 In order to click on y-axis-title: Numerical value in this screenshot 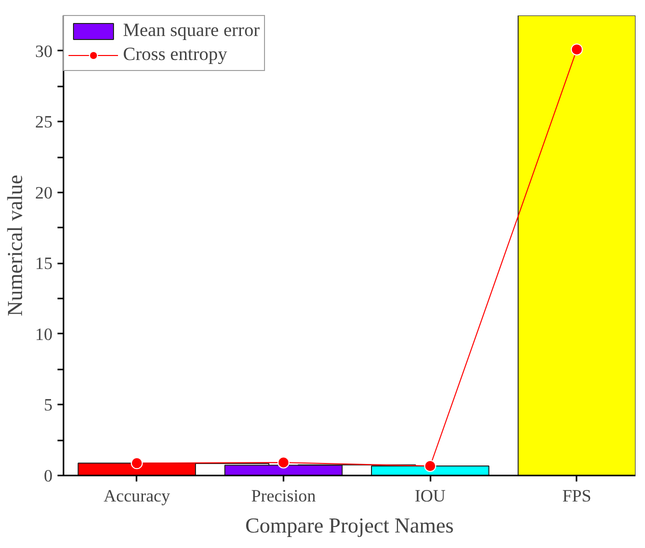, I will do `click(15, 245)`.